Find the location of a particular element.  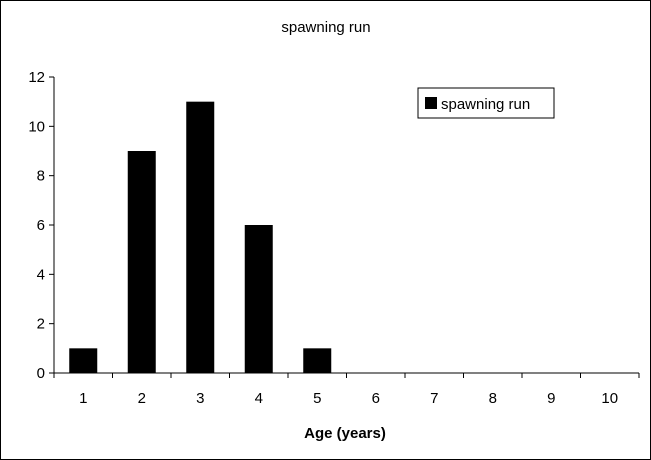

y-tick-label: 12 is located at coordinates (36, 77).